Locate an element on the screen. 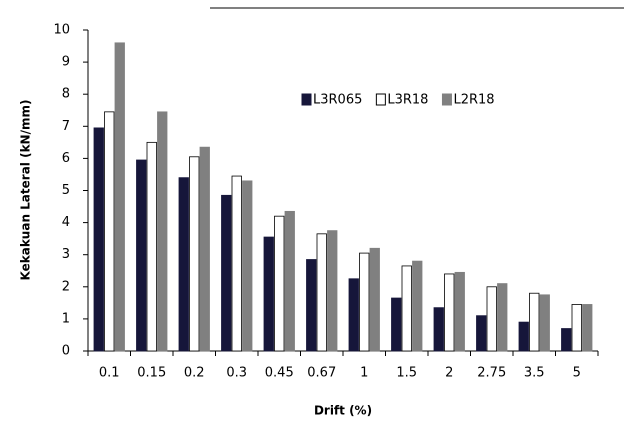 The width and height of the screenshot is (624, 444). x-tick-label: 2 is located at coordinates (449, 373).